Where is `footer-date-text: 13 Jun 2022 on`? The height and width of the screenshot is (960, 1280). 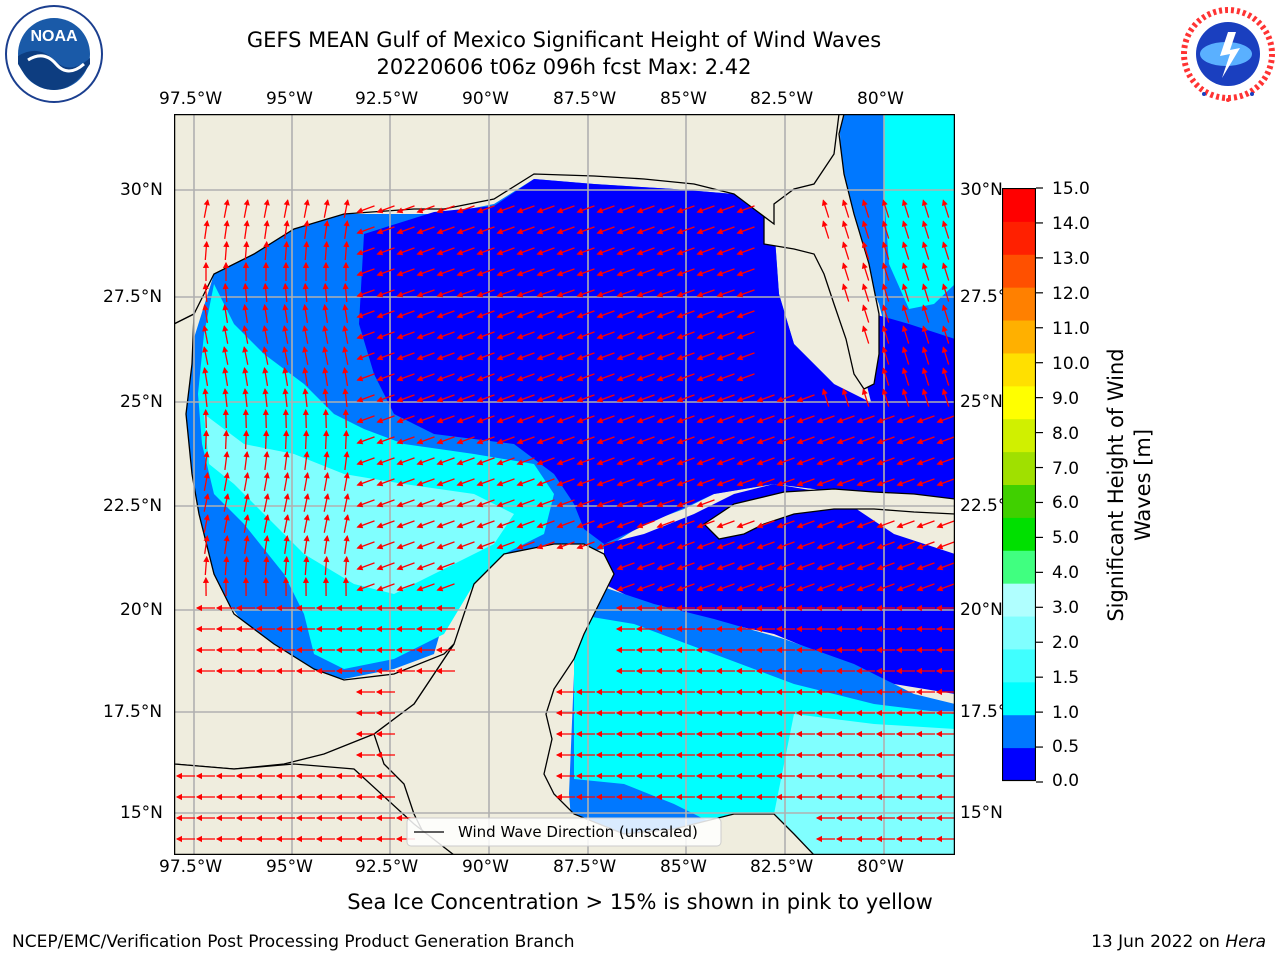 footer-date-text: 13 Jun 2022 on is located at coordinates (1158, 942).